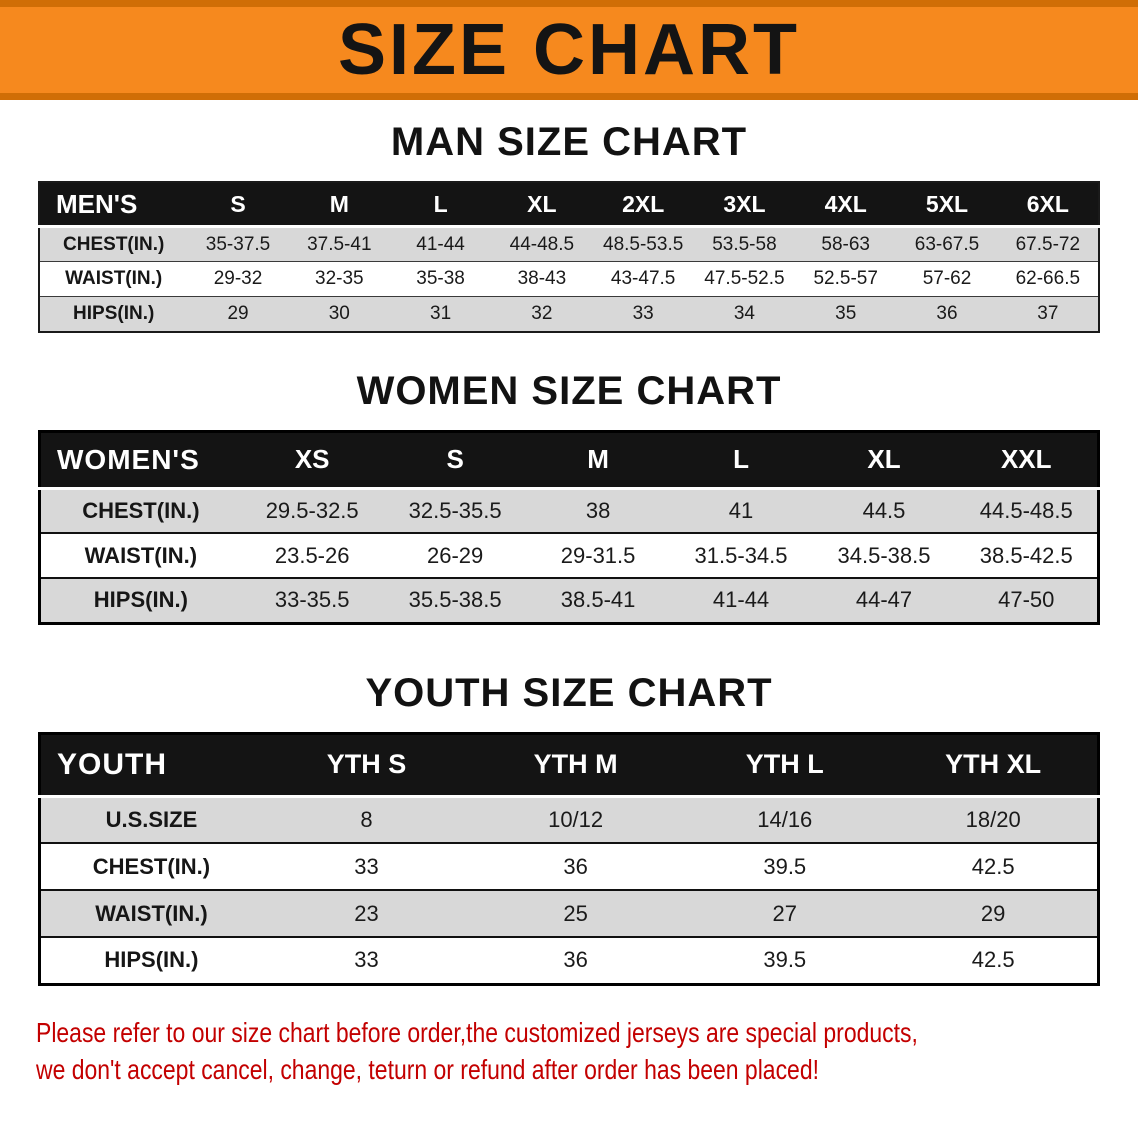  I want to click on size-column-header: M, so click(598, 459).